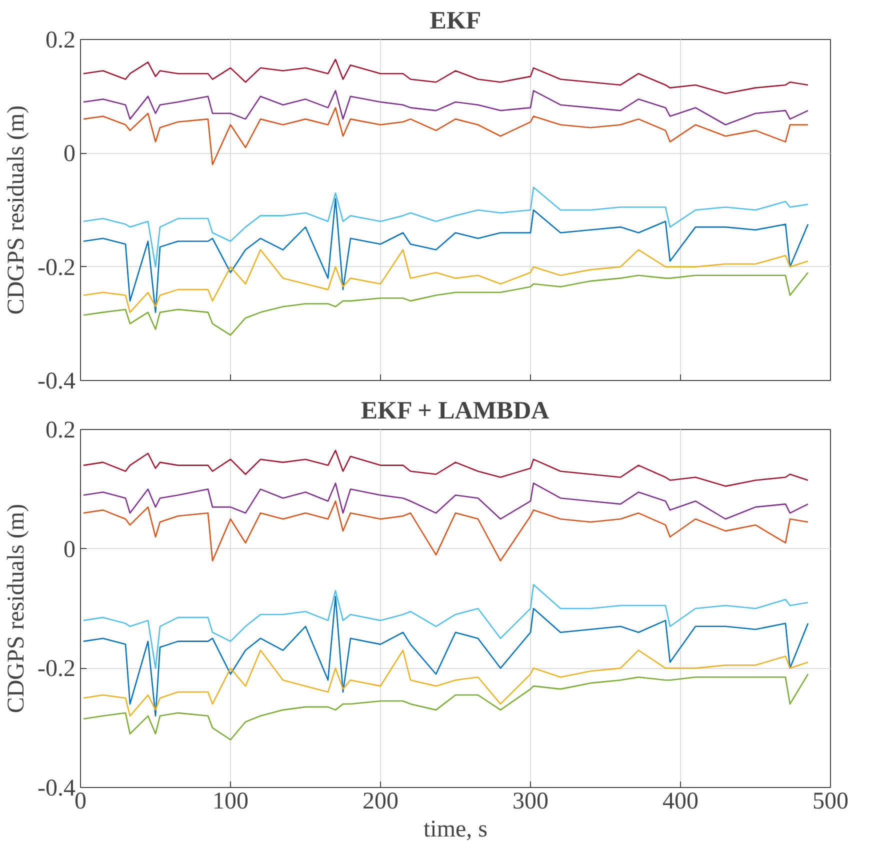  Describe the element at coordinates (380, 801) in the screenshot. I see `x-tick-label: 200` at that location.